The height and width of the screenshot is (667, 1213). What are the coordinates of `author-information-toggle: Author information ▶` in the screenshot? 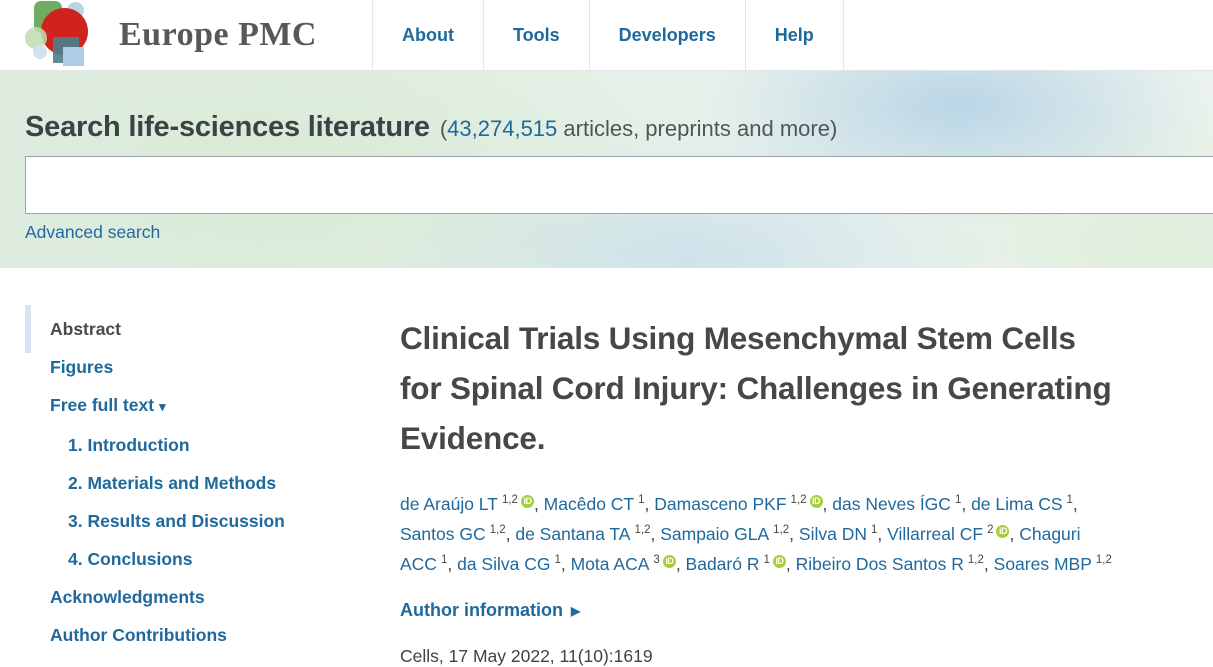 It's located at (490, 610).